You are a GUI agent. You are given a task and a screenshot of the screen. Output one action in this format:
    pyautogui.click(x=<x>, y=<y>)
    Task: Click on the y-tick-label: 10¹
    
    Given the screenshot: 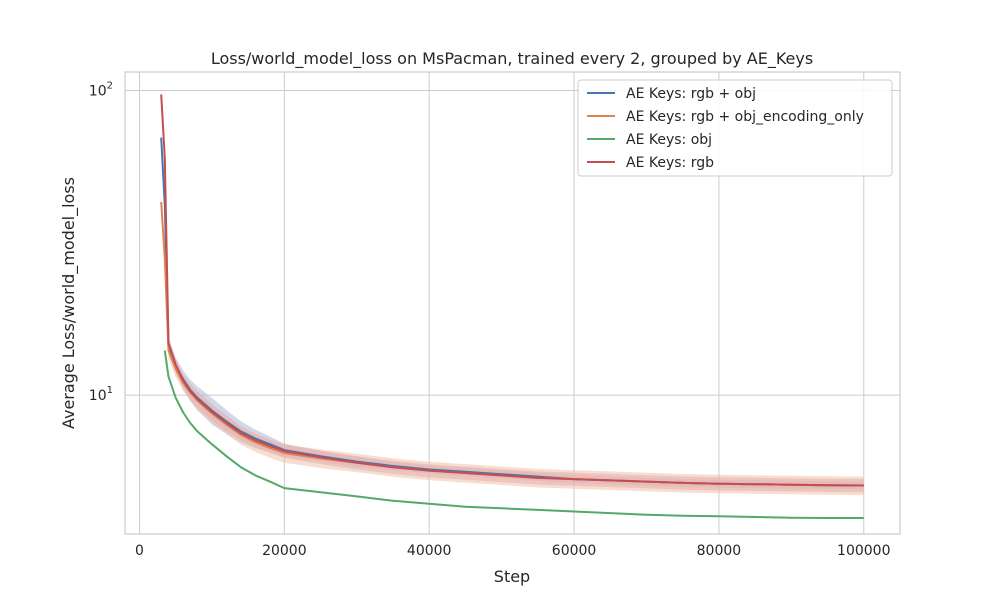 What is the action you would take?
    pyautogui.click(x=101, y=394)
    